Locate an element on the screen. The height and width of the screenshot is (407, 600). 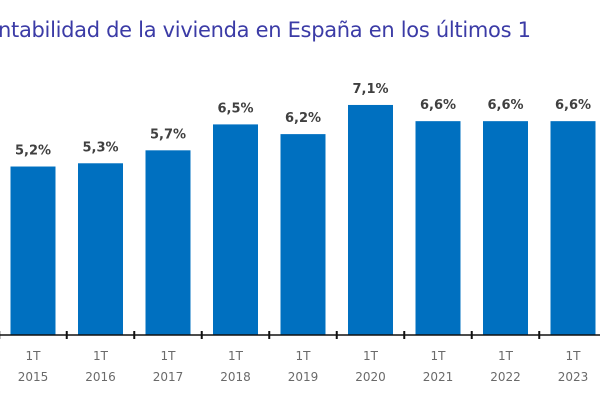
x-tick-label: 2016 is located at coordinates (100, 377).